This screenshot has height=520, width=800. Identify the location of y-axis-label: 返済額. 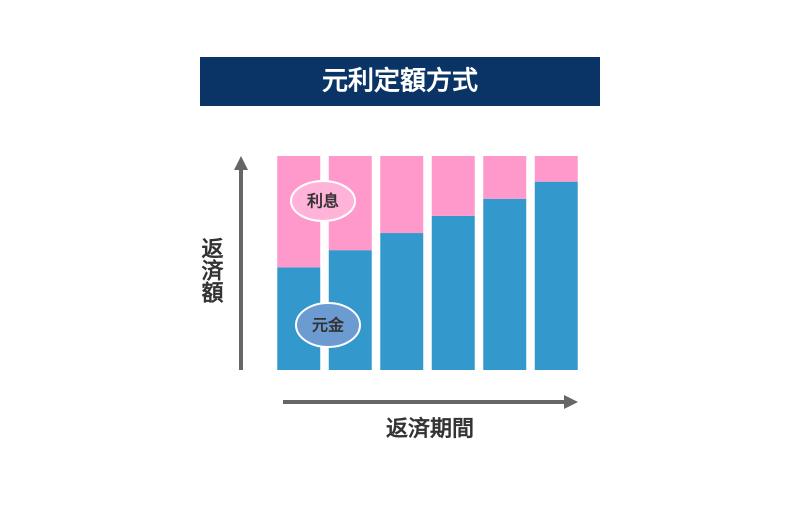
(211, 270).